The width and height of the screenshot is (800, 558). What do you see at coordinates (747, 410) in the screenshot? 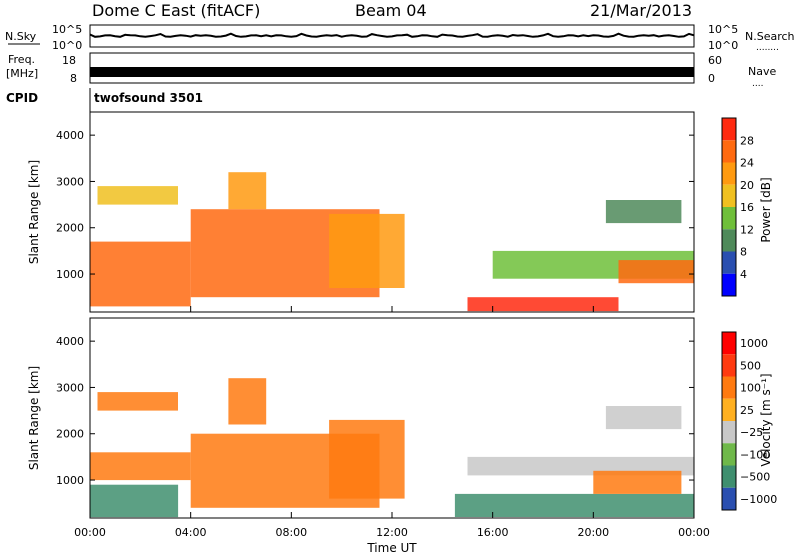
I see `velocity-cb-tick-3: 25` at bounding box center [747, 410].